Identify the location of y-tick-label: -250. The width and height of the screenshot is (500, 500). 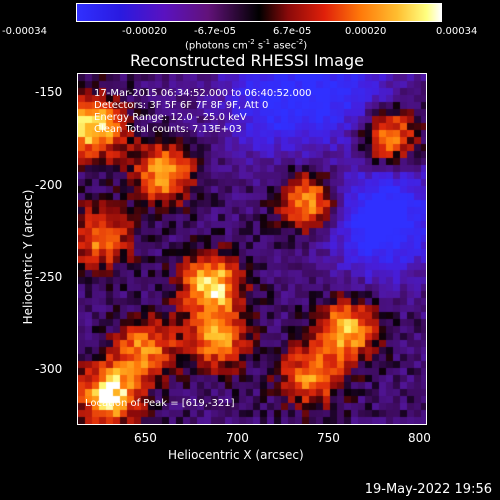
(49, 277).